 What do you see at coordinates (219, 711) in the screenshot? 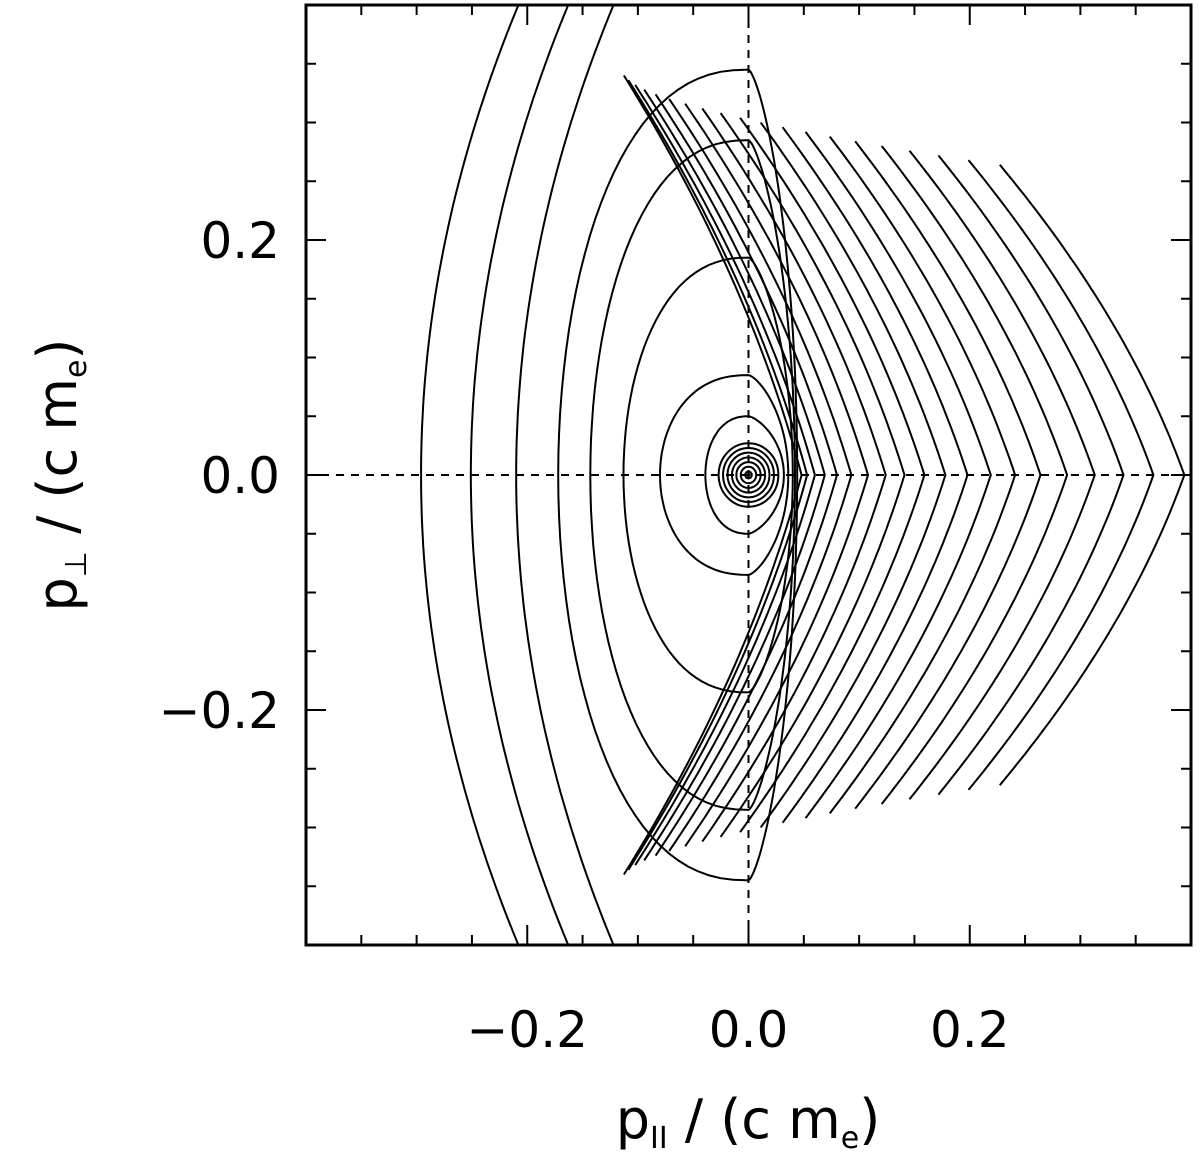
I see `y-tick-label-0: −0.2` at bounding box center [219, 711].